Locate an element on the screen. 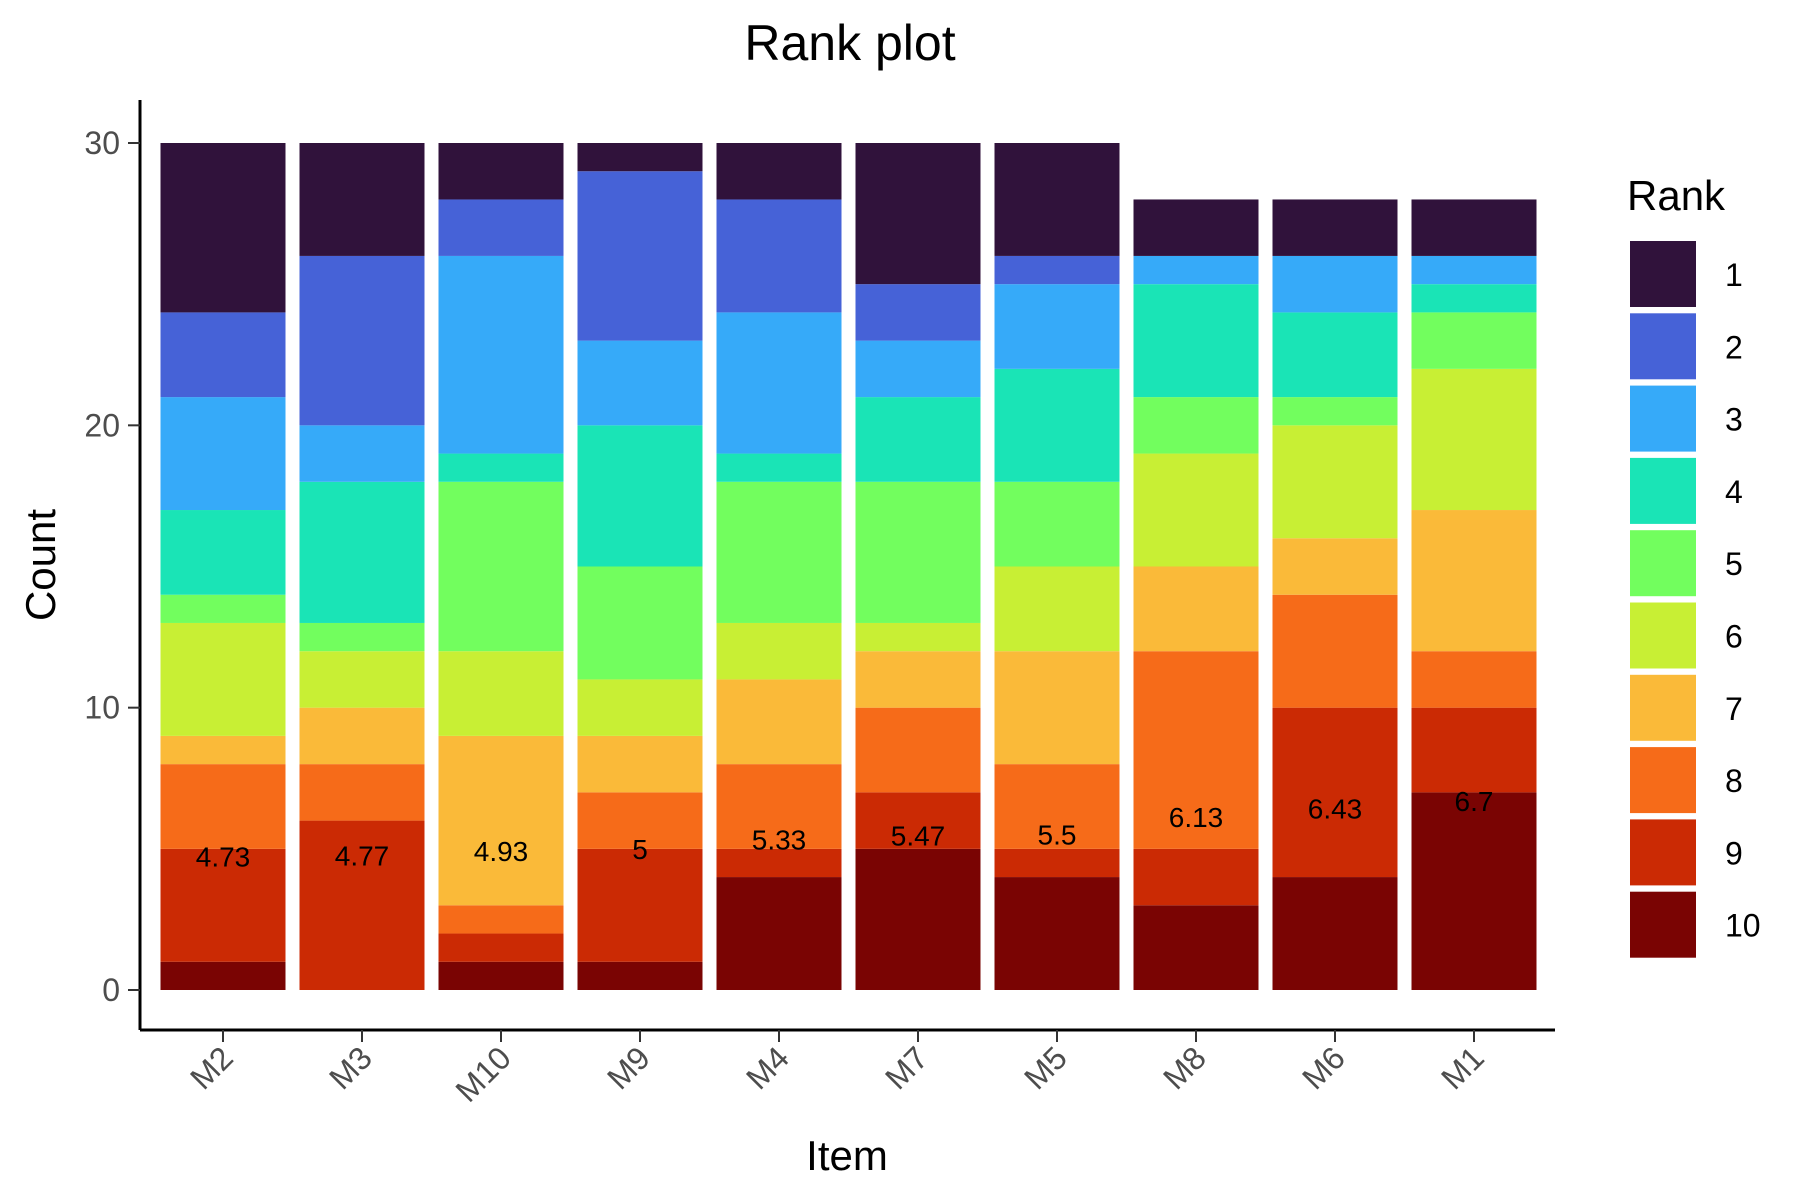  legend: 1 2 3 4 5 6 7 8 9 10 is located at coordinates (1695, 599).